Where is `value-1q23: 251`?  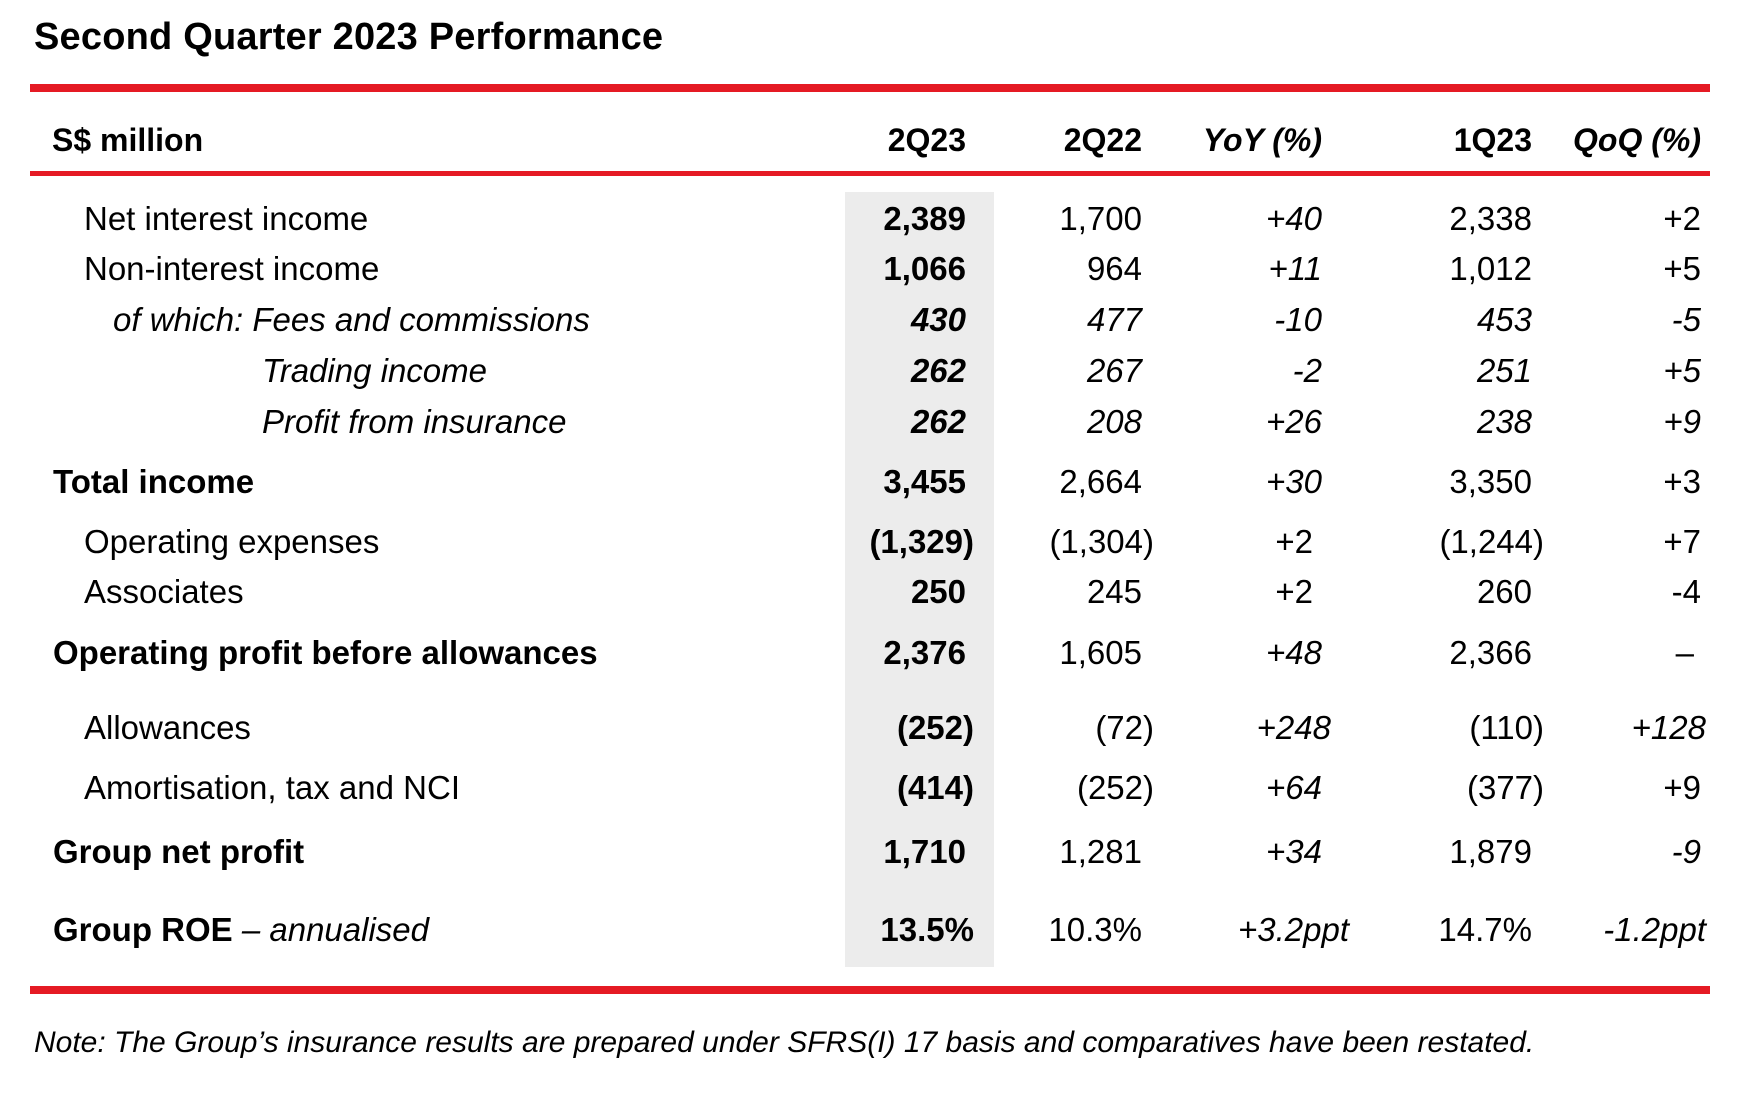
value-1q23: 251 is located at coordinates (1504, 370).